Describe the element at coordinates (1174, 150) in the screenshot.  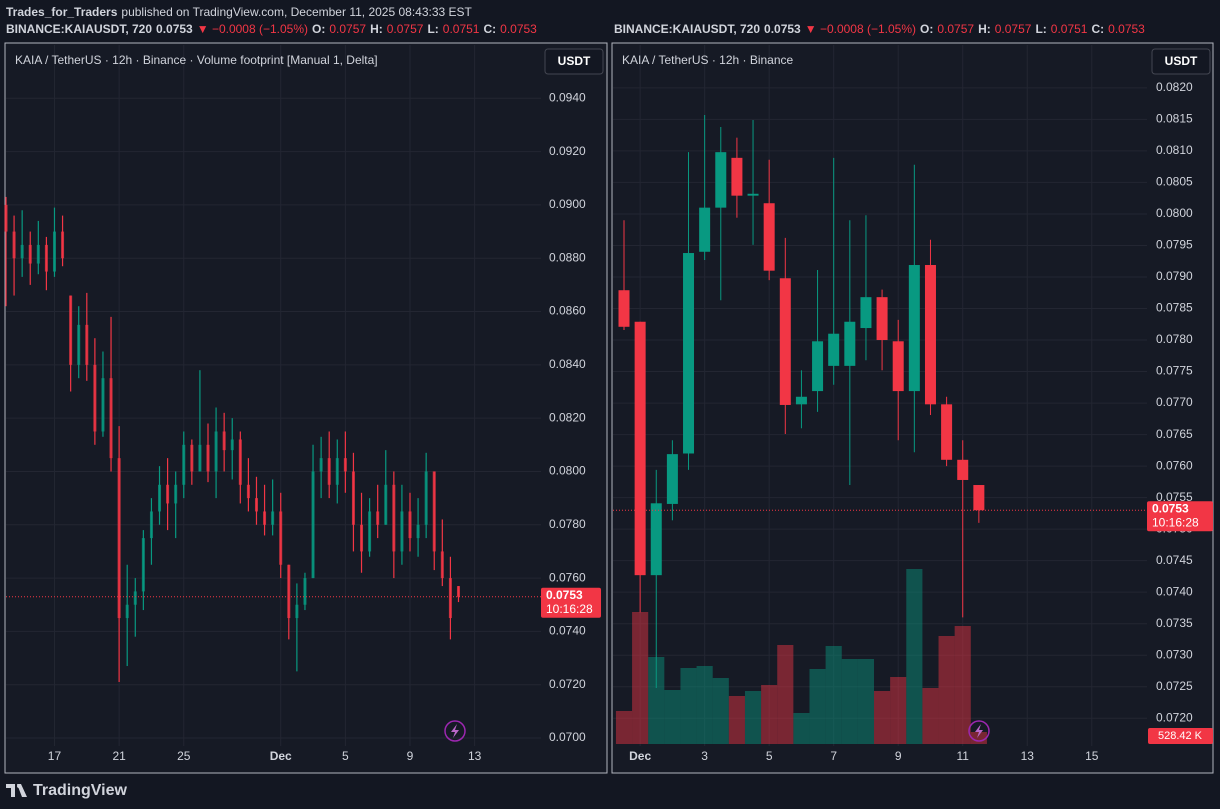
I see `y-tick-label: 0.0810` at that location.